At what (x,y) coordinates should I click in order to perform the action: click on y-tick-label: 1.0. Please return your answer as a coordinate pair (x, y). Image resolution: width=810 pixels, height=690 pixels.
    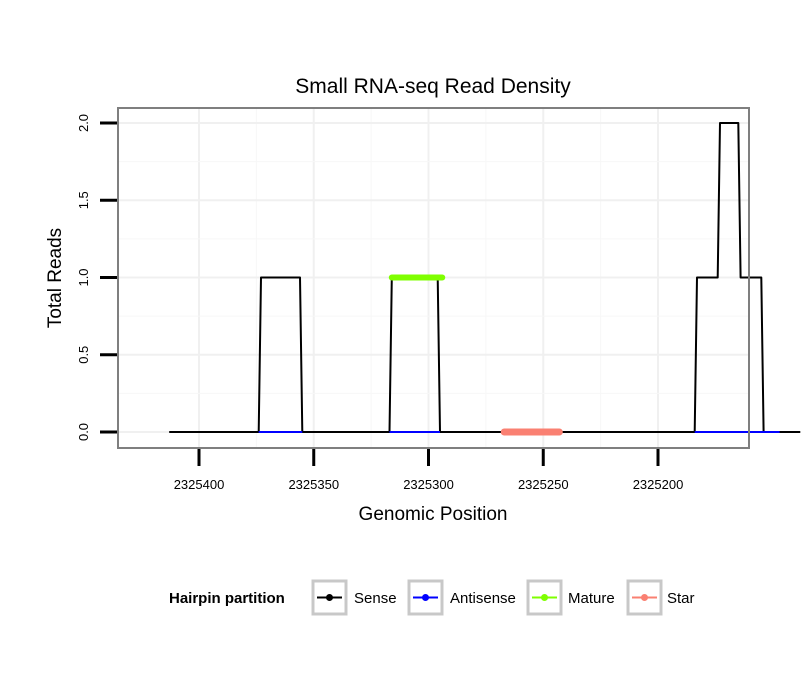
    Looking at the image, I should click on (83, 277).